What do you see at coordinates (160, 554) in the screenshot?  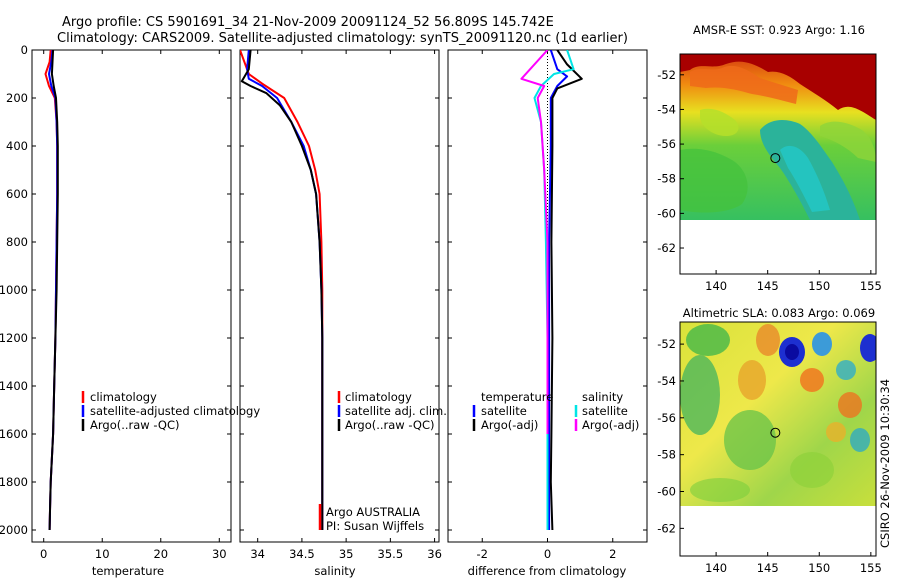 I see `x-tick-label: 20` at bounding box center [160, 554].